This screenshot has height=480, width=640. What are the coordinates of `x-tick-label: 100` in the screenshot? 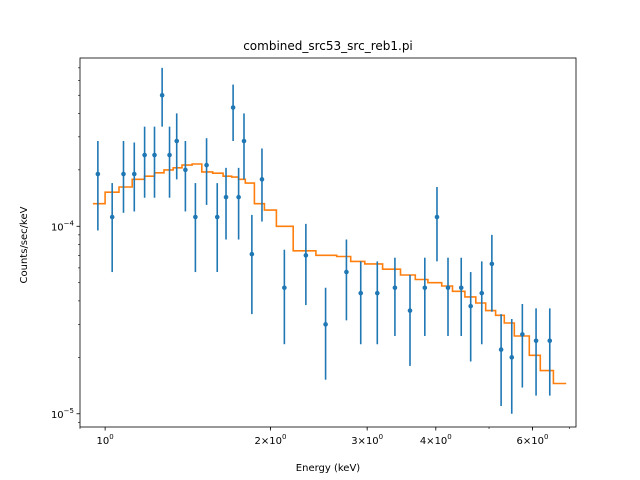 It's located at (105, 440).